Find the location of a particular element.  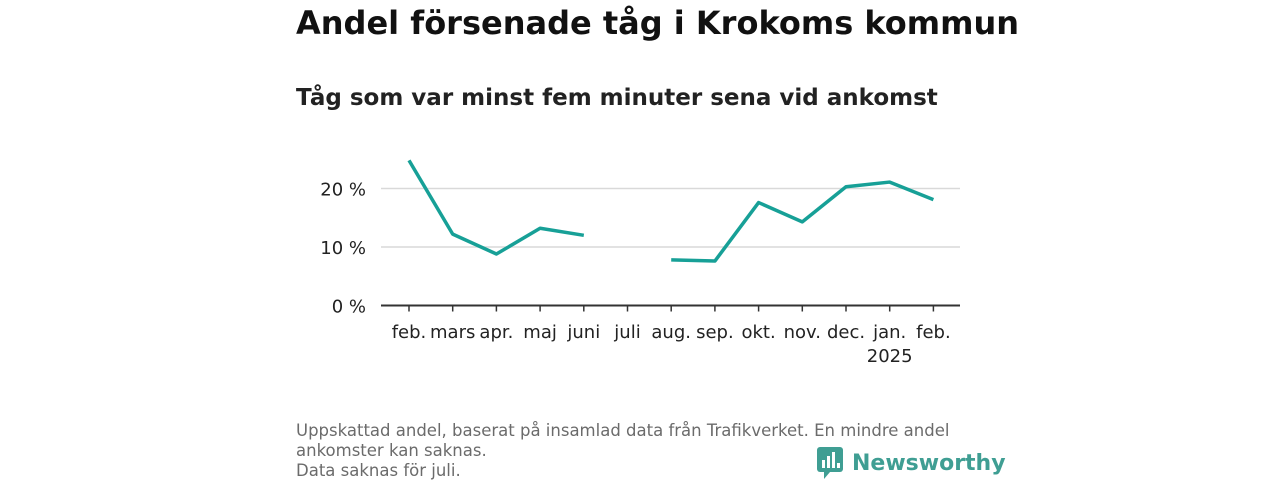

newsworthy-logo-icon is located at coordinates (830, 463).